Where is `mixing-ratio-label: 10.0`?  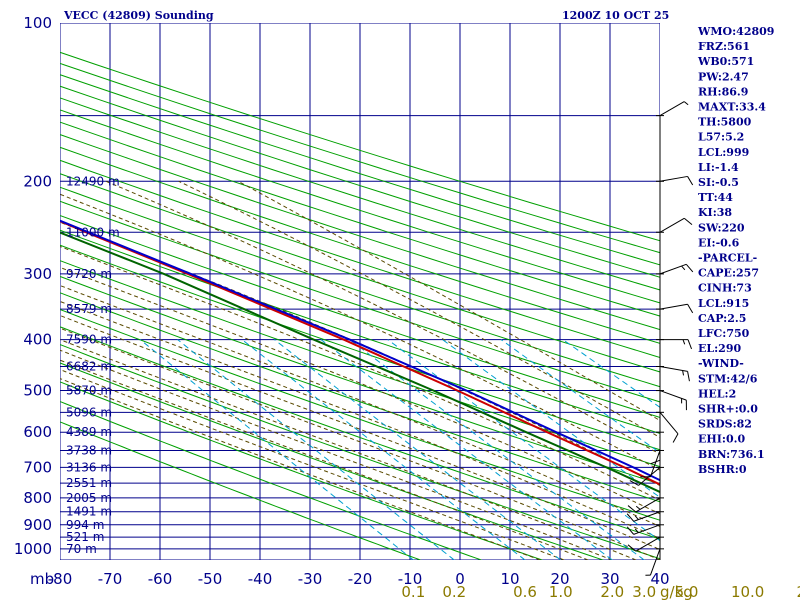
mixing-ratio-label: 10.0 is located at coordinates (747, 591).